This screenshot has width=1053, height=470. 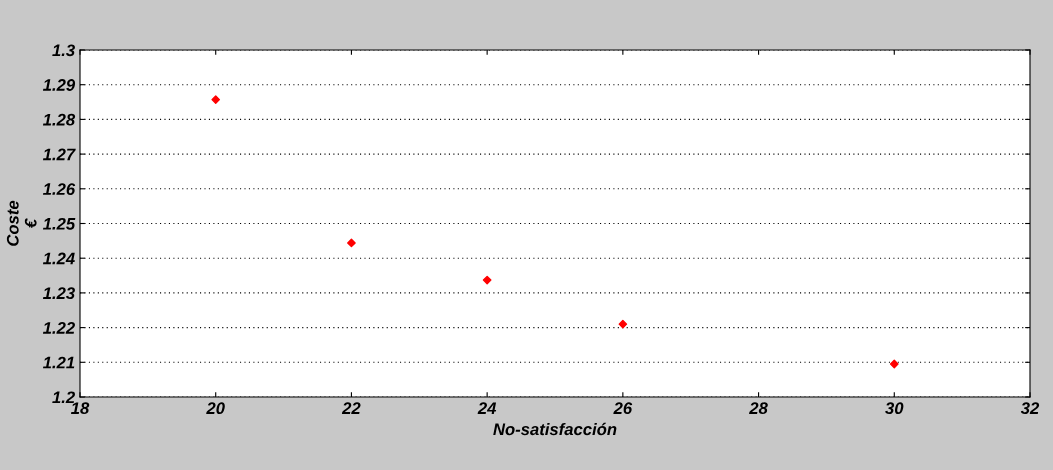 What do you see at coordinates (894, 408) in the screenshot?
I see `x-tick-label: 30` at bounding box center [894, 408].